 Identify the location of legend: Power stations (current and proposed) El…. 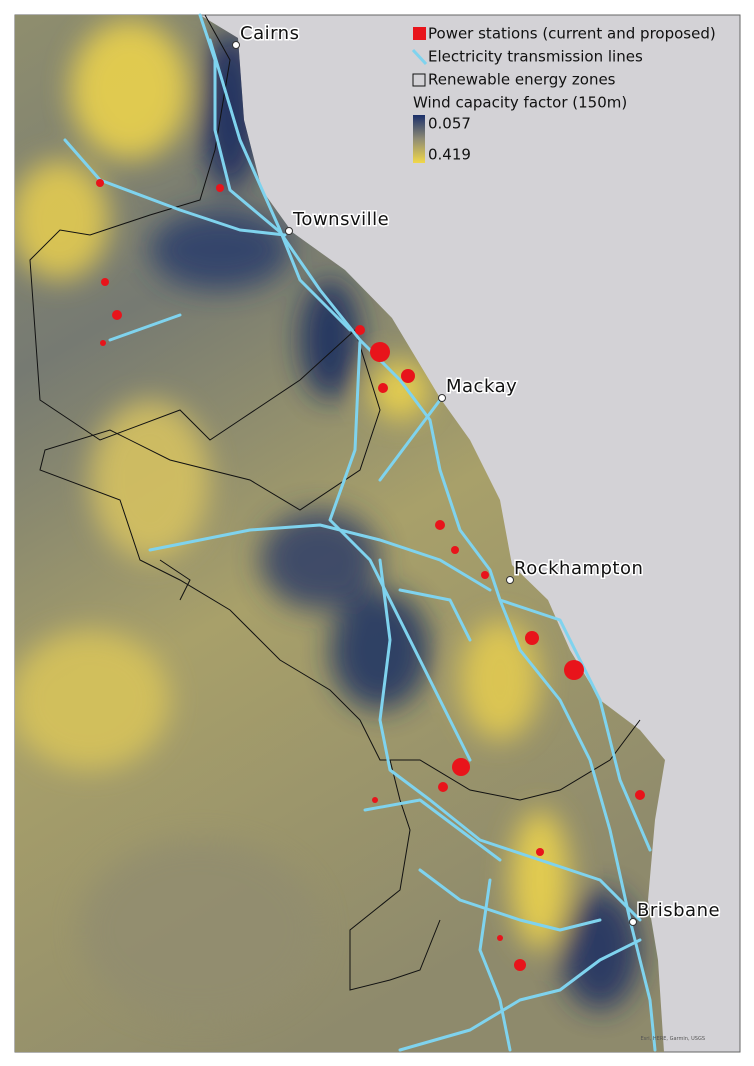
(563, 94).